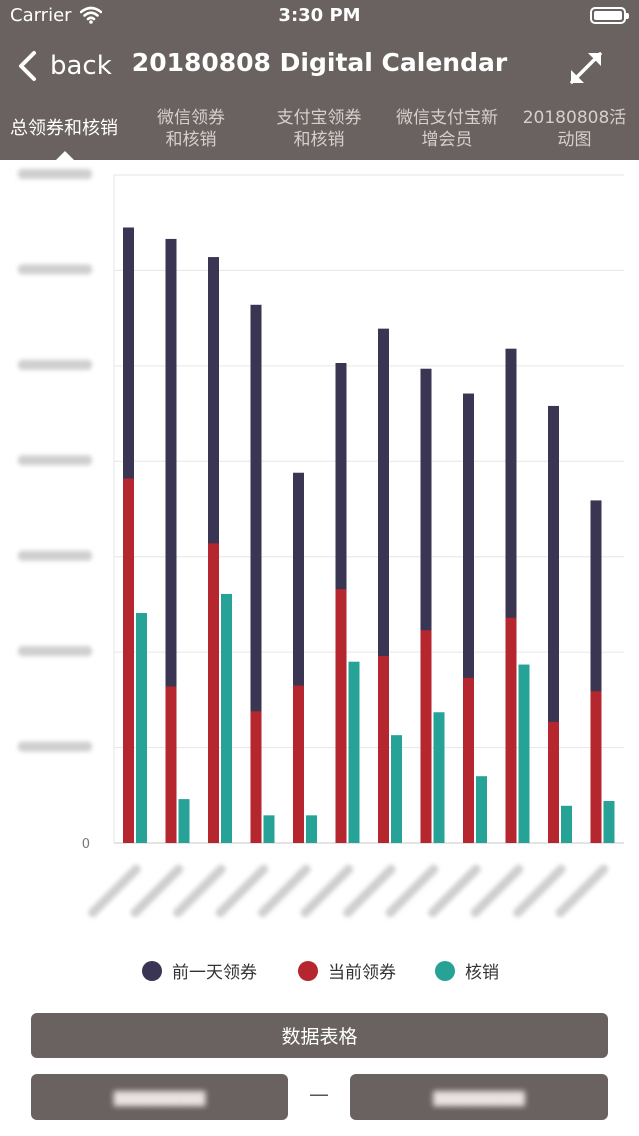 The image size is (639, 1136). What do you see at coordinates (319, 66) in the screenshot?
I see `nav-bar: back 20180808 Digital Calendar` at bounding box center [319, 66].